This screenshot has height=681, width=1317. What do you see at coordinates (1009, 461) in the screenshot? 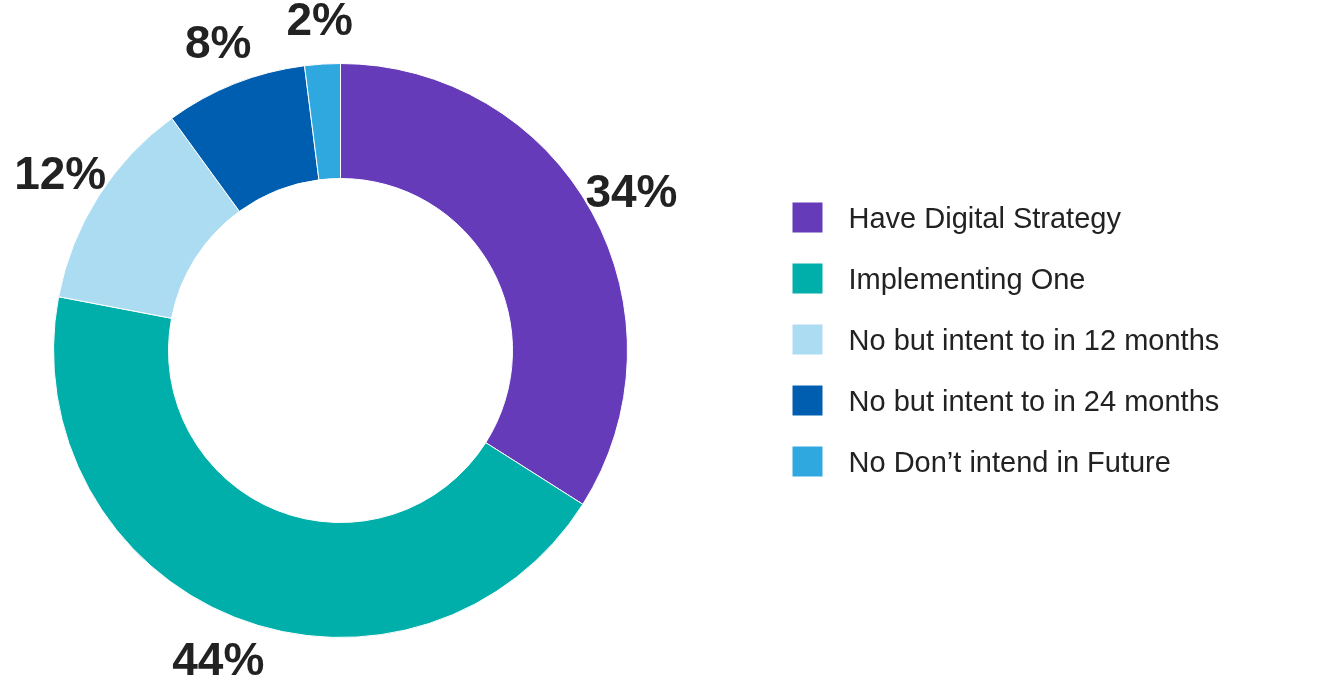
I see `legend-label: No Don’t intend in Future` at bounding box center [1009, 461].